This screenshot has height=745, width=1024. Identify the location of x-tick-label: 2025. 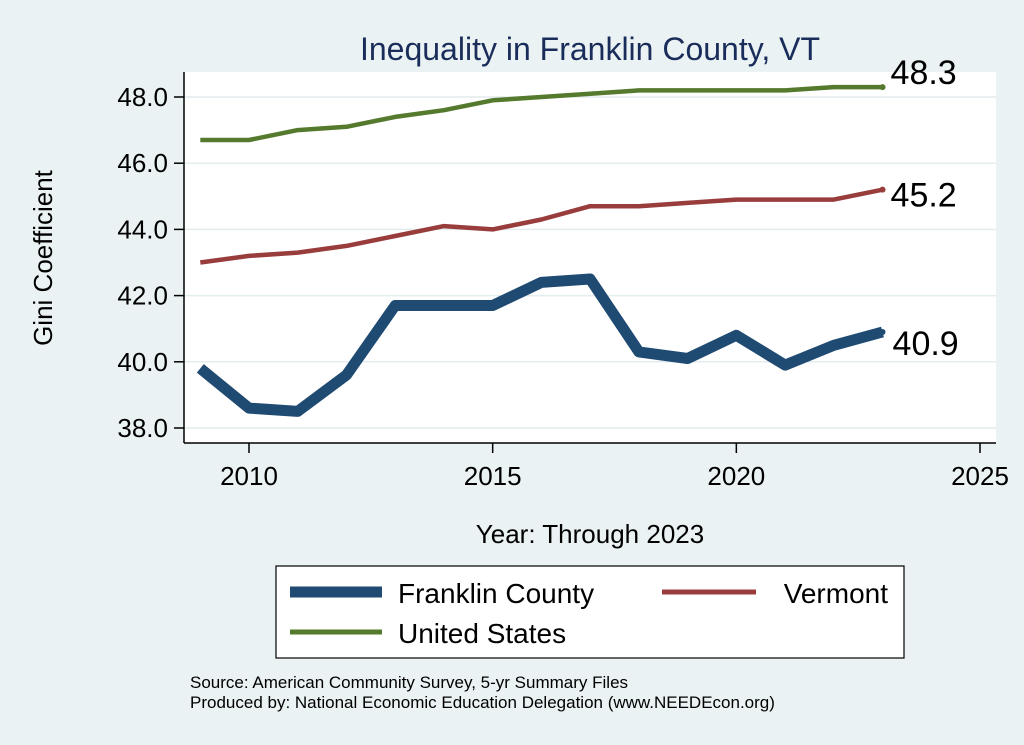
(980, 476).